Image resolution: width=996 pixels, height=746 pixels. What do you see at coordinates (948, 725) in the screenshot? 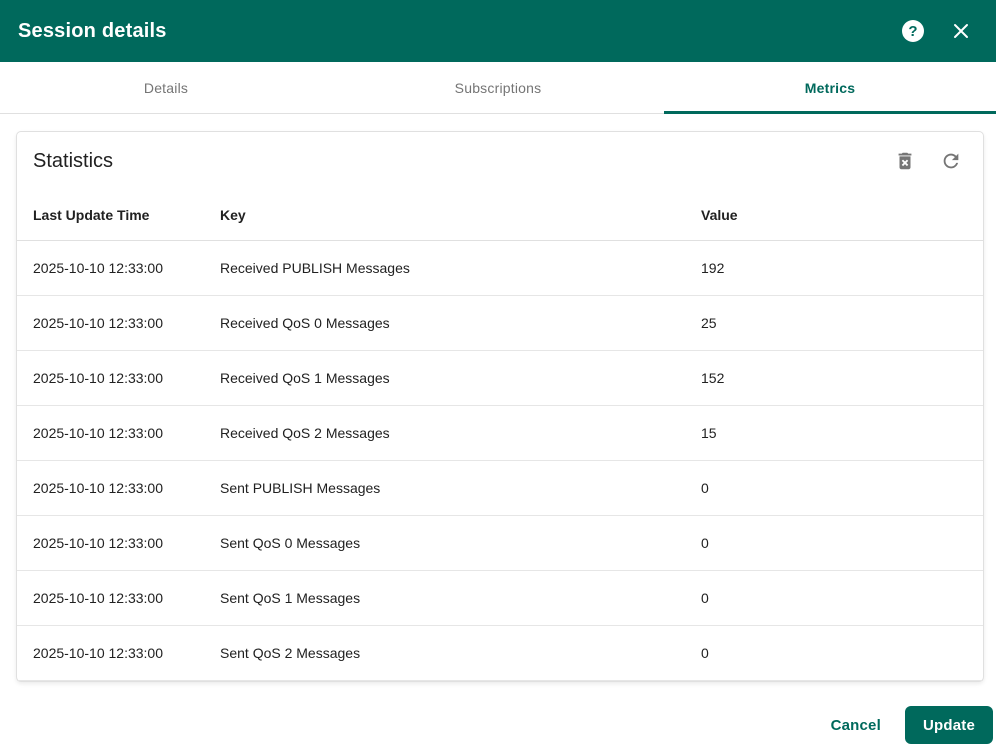
I see `update-button: Update` at bounding box center [948, 725].